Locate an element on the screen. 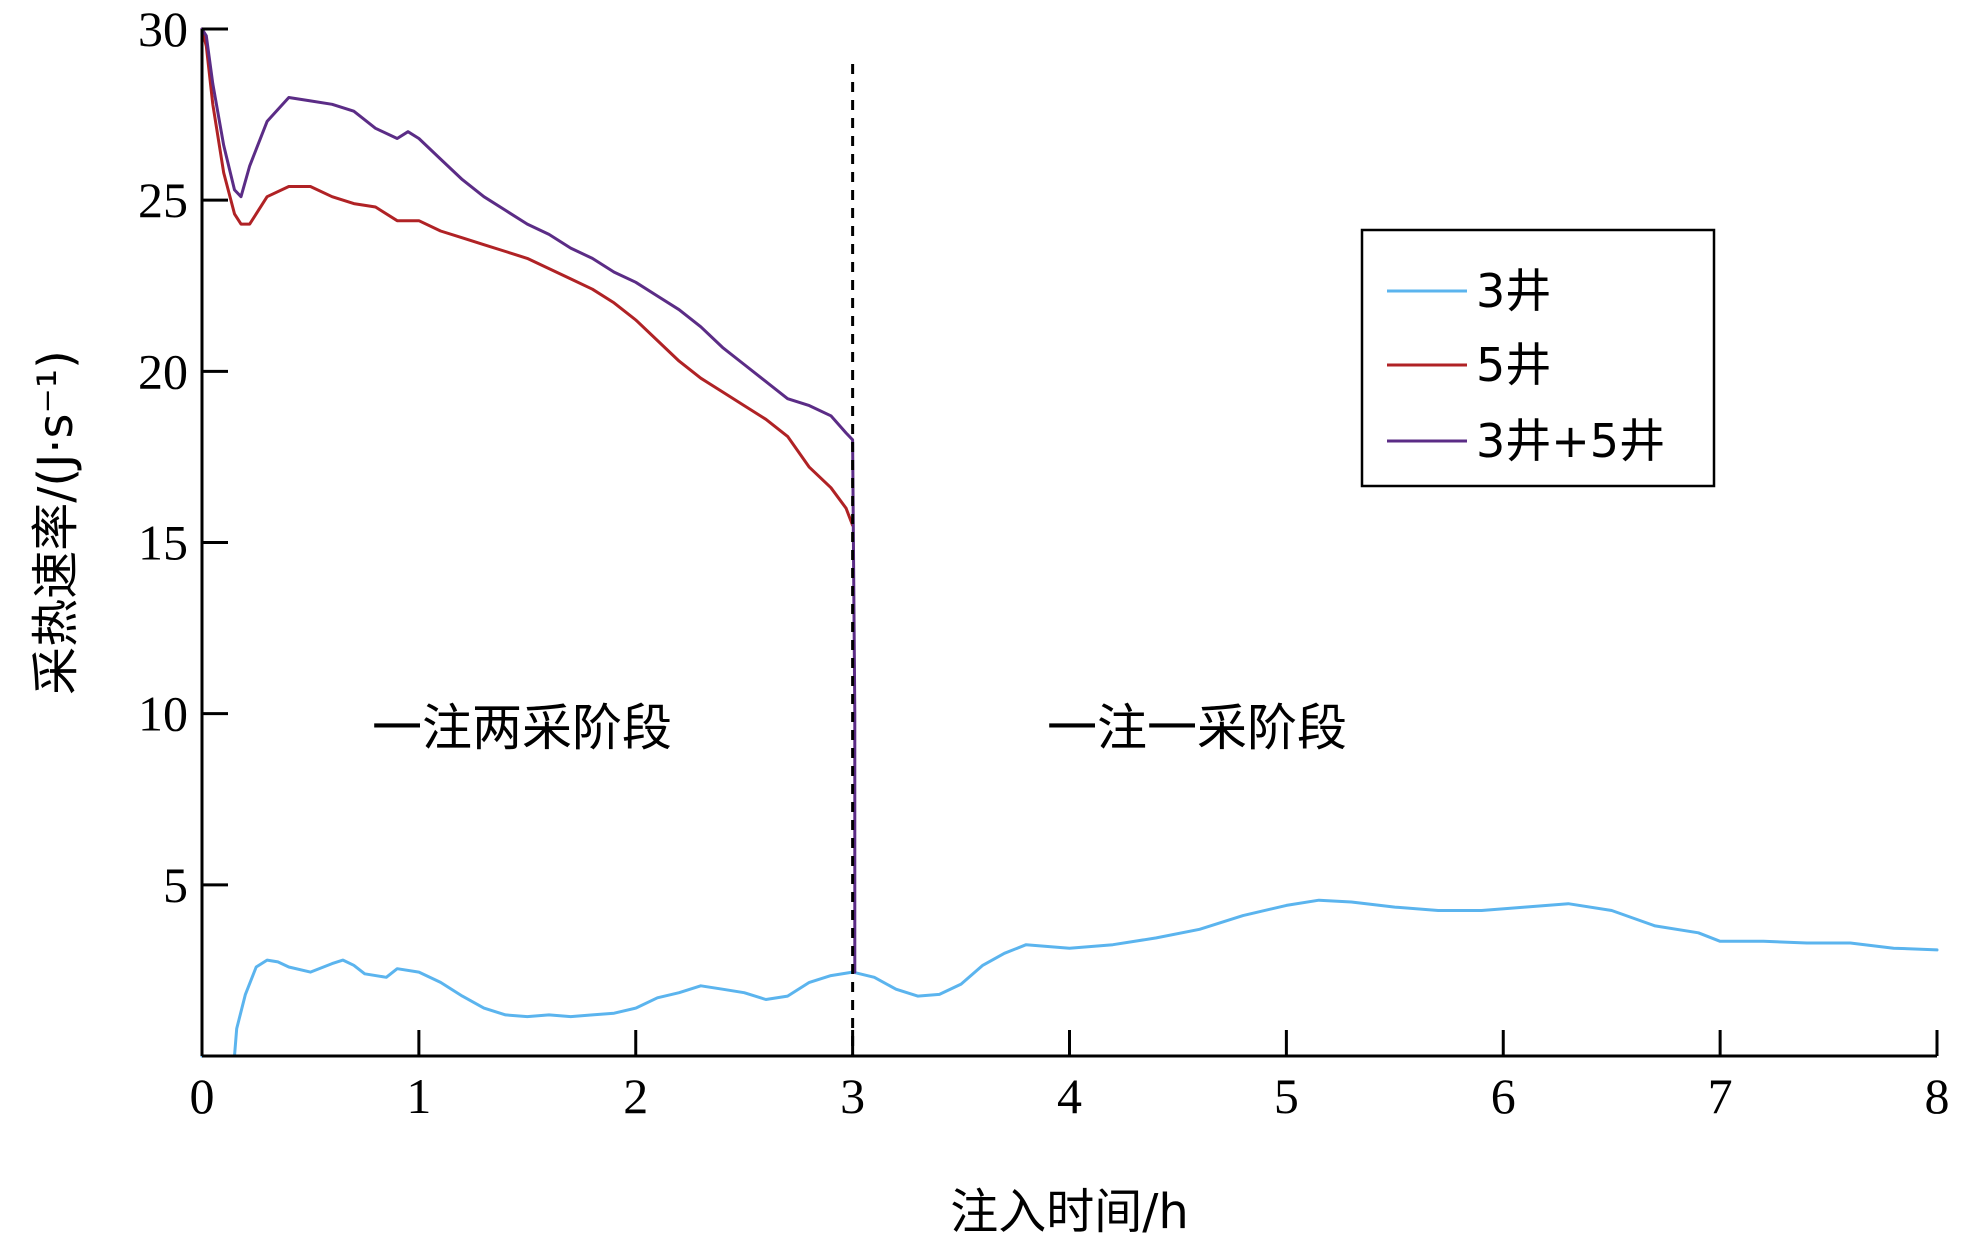  legend-box is located at coordinates (1538, 358).